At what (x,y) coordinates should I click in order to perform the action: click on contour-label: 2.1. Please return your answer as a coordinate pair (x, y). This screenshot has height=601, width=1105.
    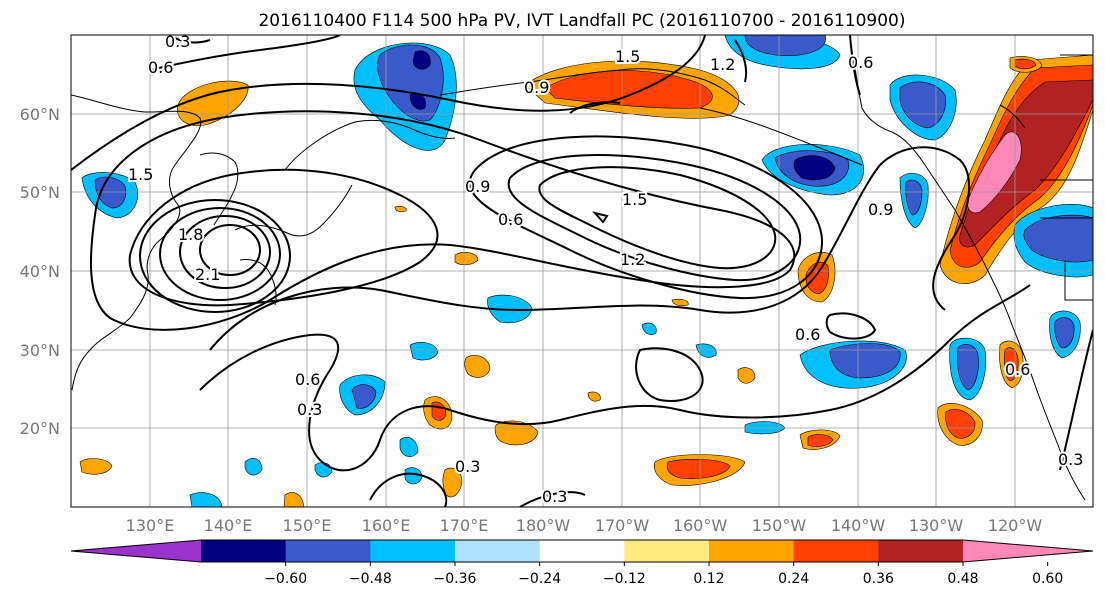
    Looking at the image, I should click on (207, 274).